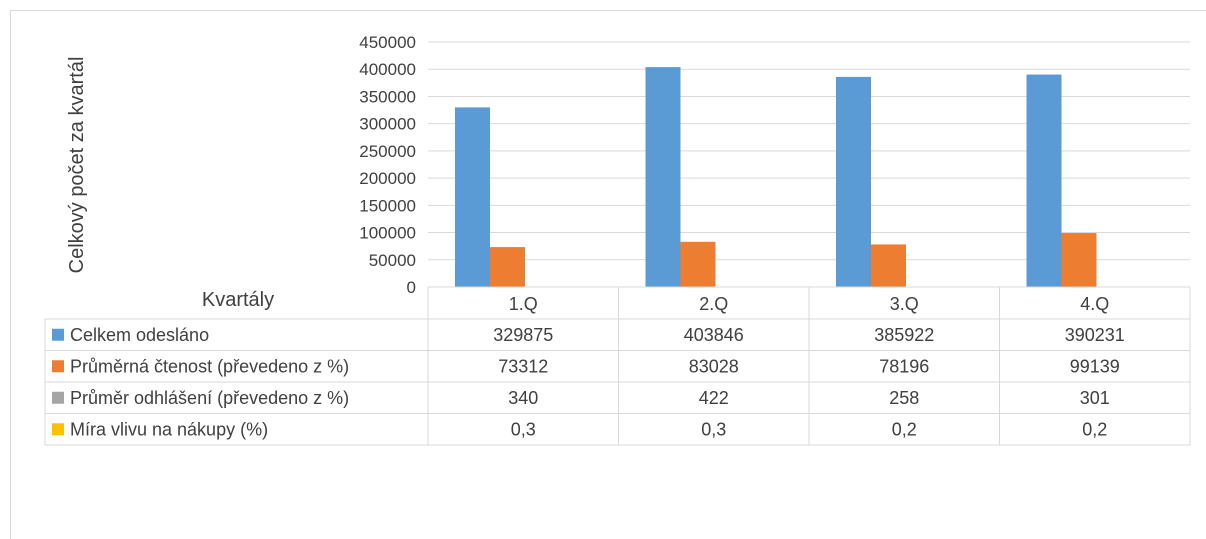 The width and height of the screenshot is (1206, 539). Describe the element at coordinates (387, 205) in the screenshot. I see `y-tick-label: 150000` at that location.